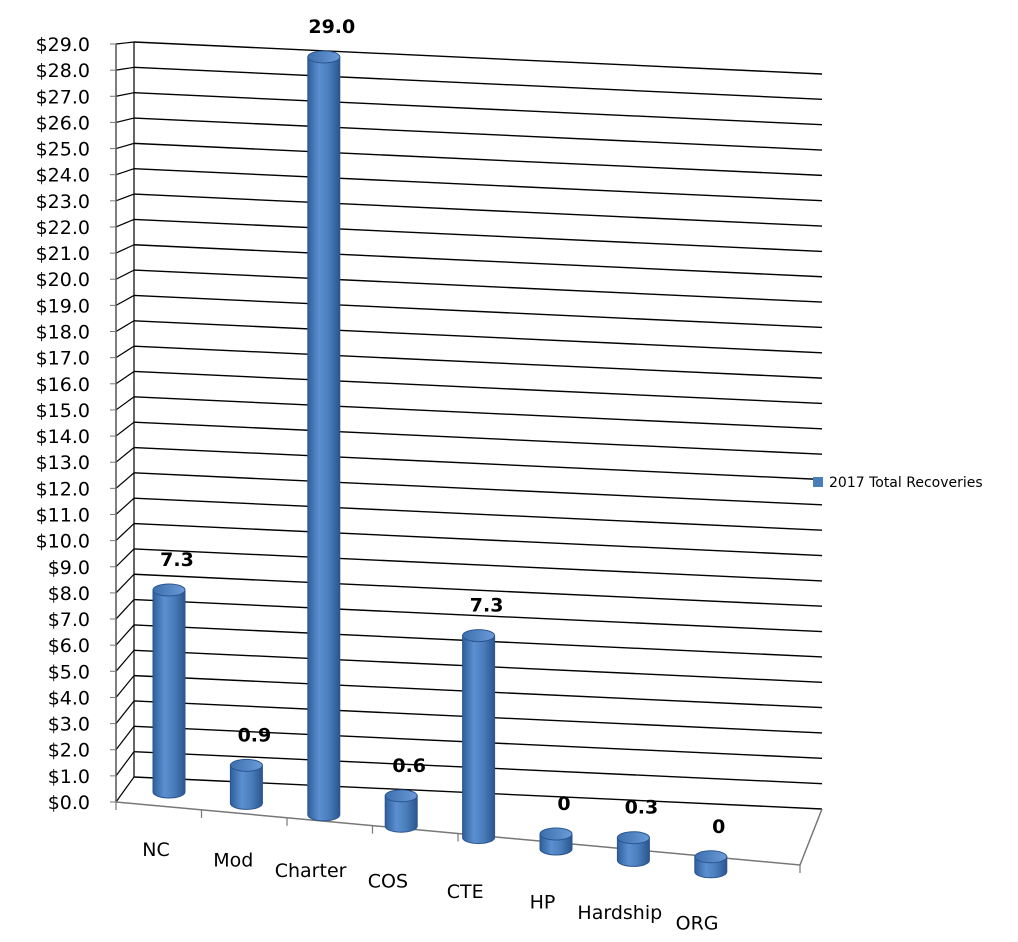 The width and height of the screenshot is (1018, 942). Describe the element at coordinates (388, 882) in the screenshot. I see `x-category-label: COS` at that location.